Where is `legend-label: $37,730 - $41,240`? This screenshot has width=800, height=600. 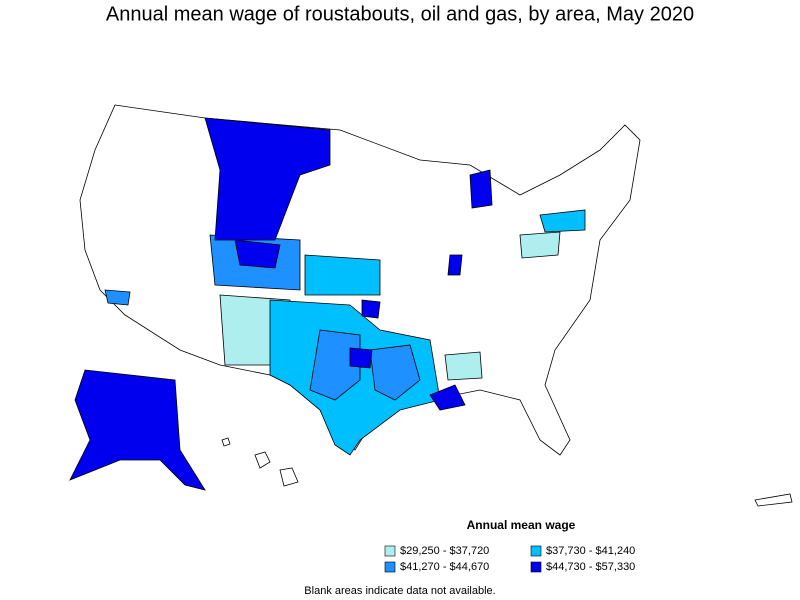
legend-label: $37,730 - $41,240 is located at coordinates (590, 551).